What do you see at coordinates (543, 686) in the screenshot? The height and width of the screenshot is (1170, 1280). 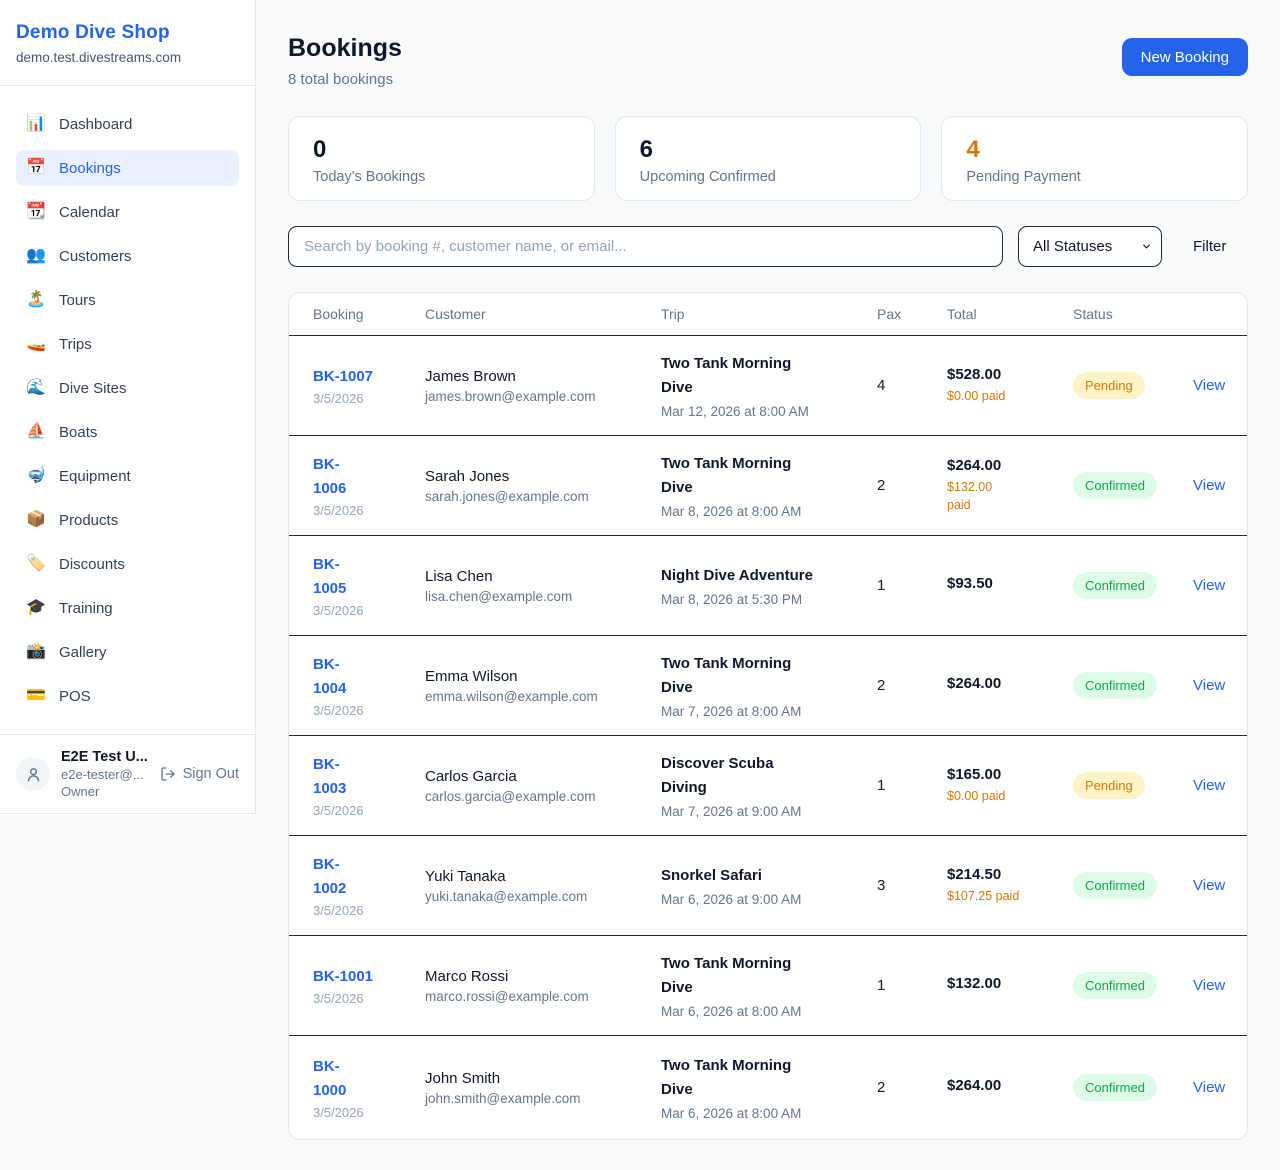 I see `customer-cell: Emma Wilson emma.wilson@example.com` at bounding box center [543, 686].